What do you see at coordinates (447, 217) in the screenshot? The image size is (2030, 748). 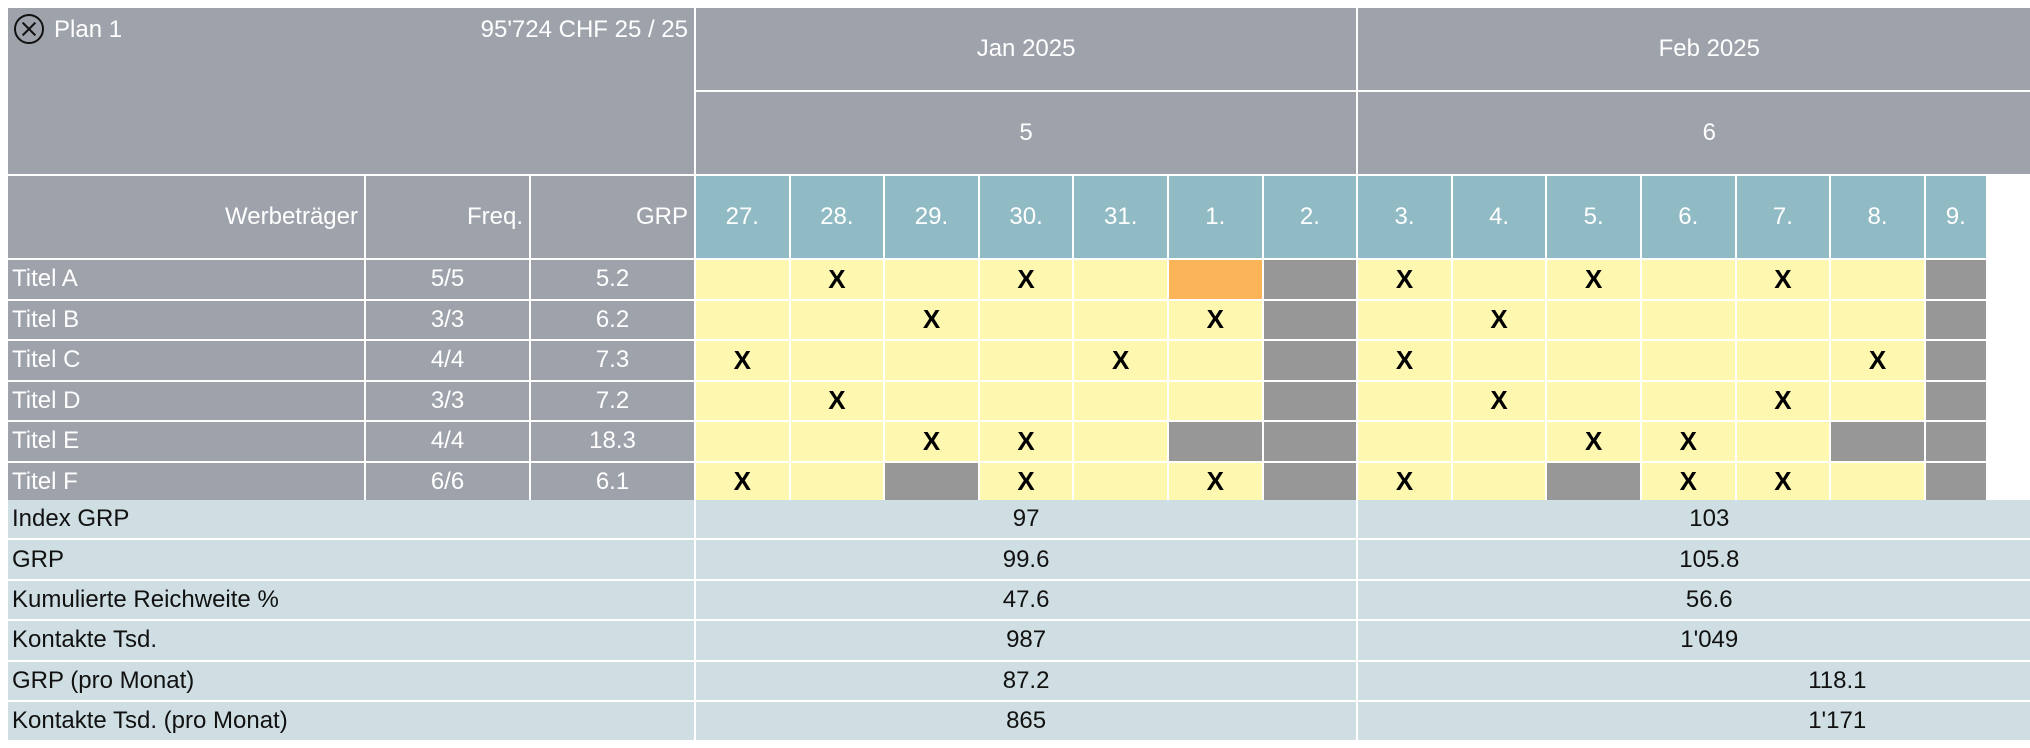 I see `column-header-freq: Freq.` at bounding box center [447, 217].